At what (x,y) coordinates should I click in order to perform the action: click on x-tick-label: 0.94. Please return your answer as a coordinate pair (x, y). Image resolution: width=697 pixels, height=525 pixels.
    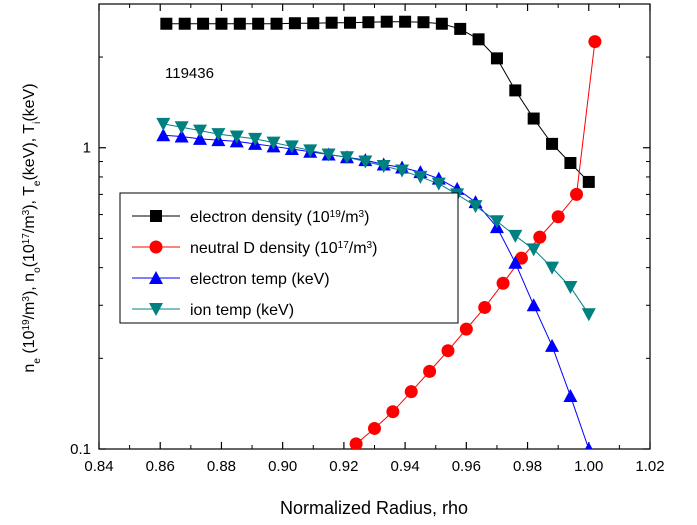
    Looking at the image, I should click on (405, 466).